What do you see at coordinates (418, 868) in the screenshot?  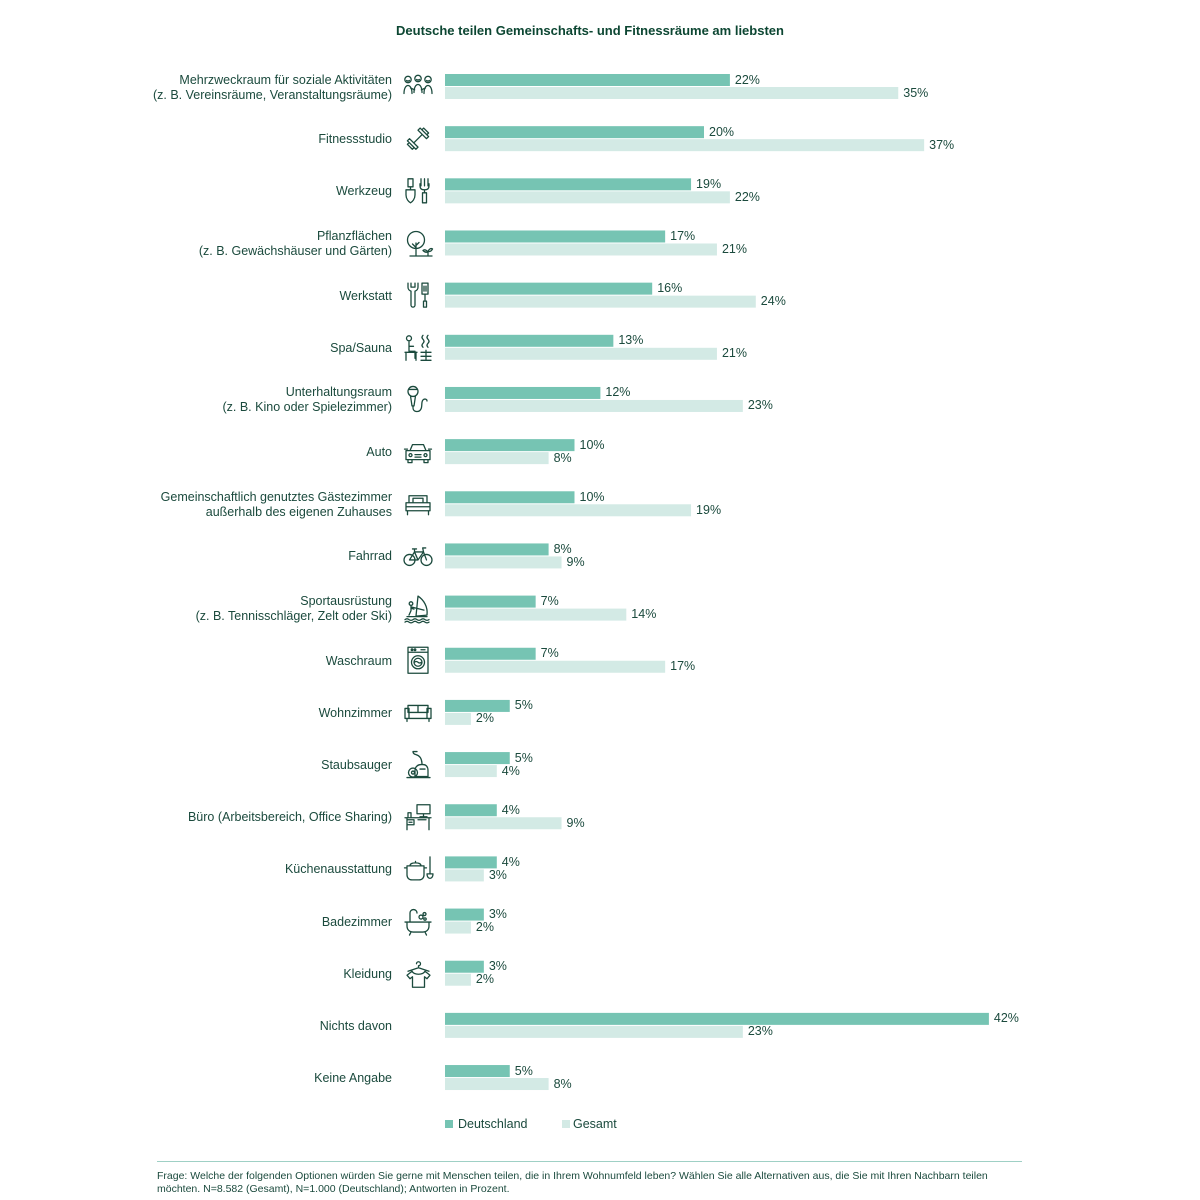 I see `cooking-pot-icon` at bounding box center [418, 868].